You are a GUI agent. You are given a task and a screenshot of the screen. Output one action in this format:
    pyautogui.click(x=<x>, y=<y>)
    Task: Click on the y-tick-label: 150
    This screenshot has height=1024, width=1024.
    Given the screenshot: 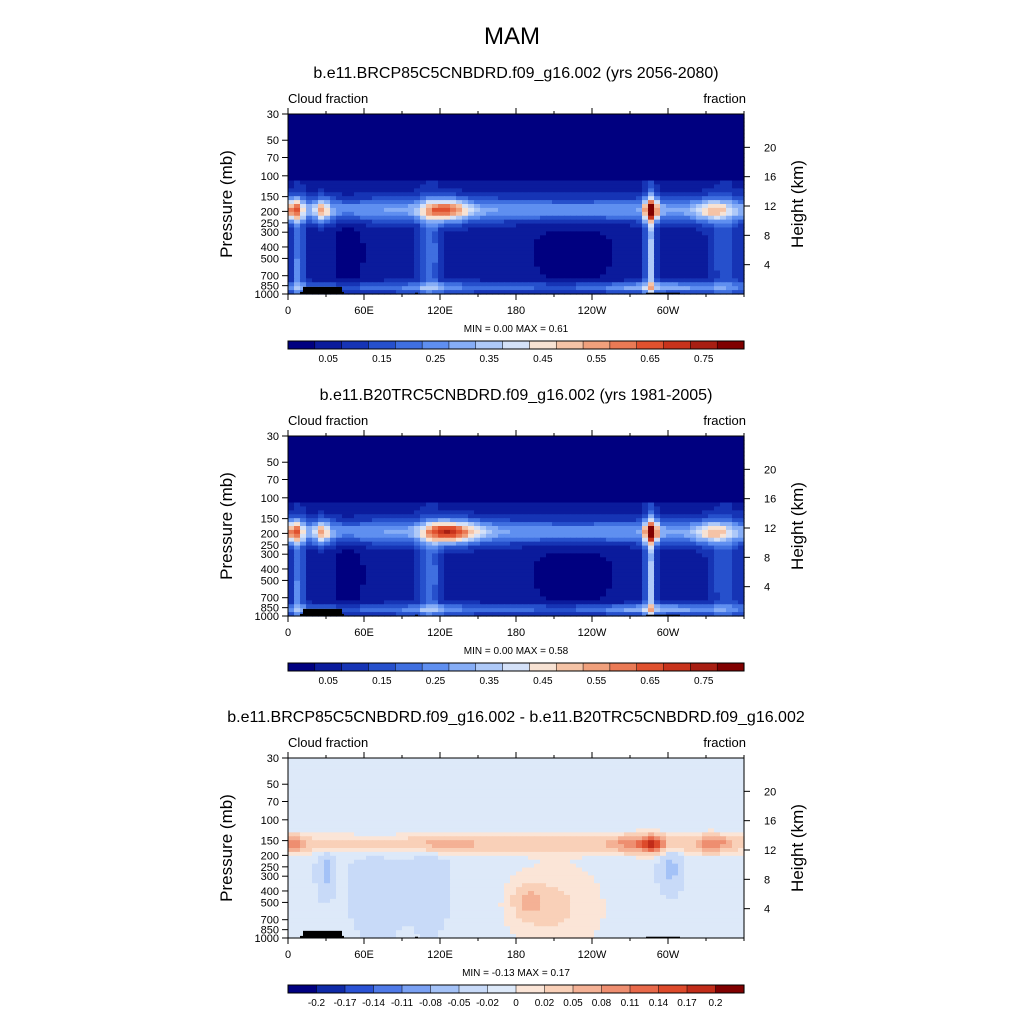 What is the action you would take?
    pyautogui.click(x=270, y=198)
    